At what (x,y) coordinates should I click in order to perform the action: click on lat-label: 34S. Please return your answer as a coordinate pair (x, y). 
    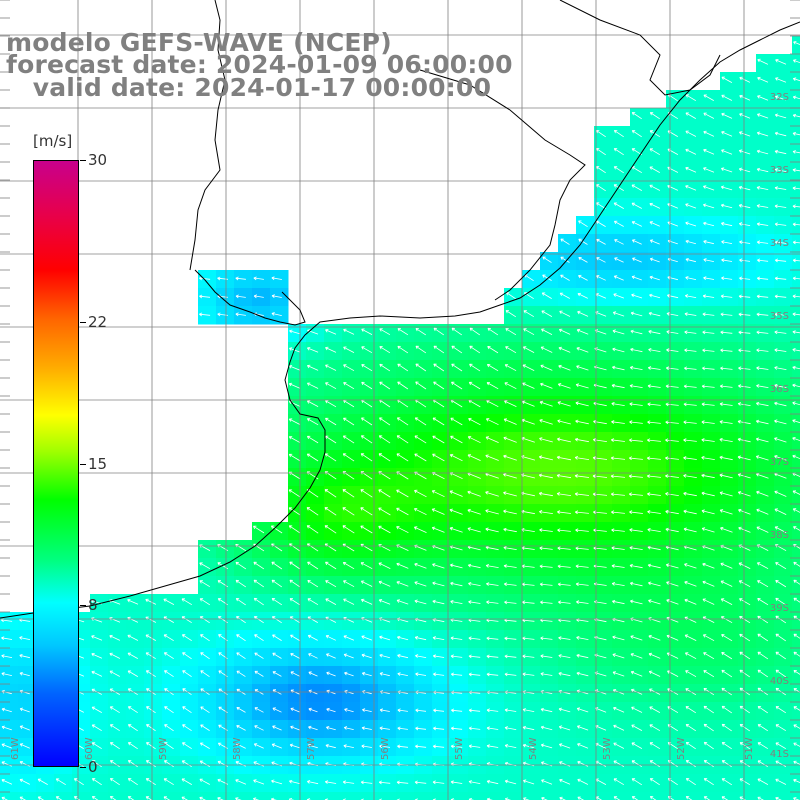
    Looking at the image, I should click on (779, 243).